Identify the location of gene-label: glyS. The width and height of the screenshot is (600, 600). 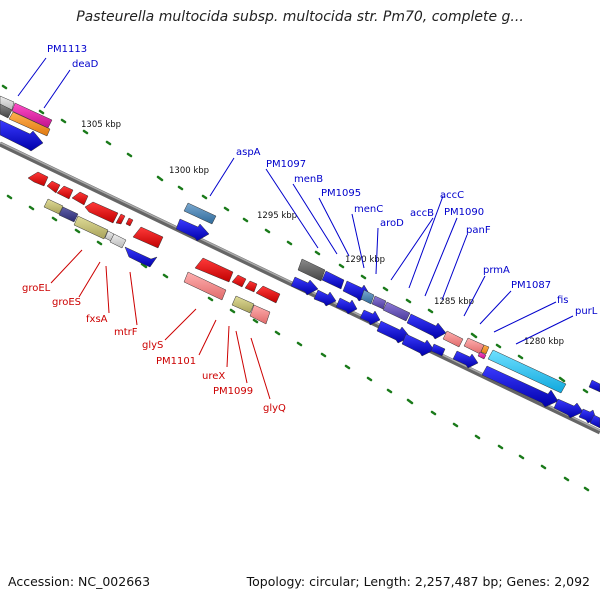
(152, 345).